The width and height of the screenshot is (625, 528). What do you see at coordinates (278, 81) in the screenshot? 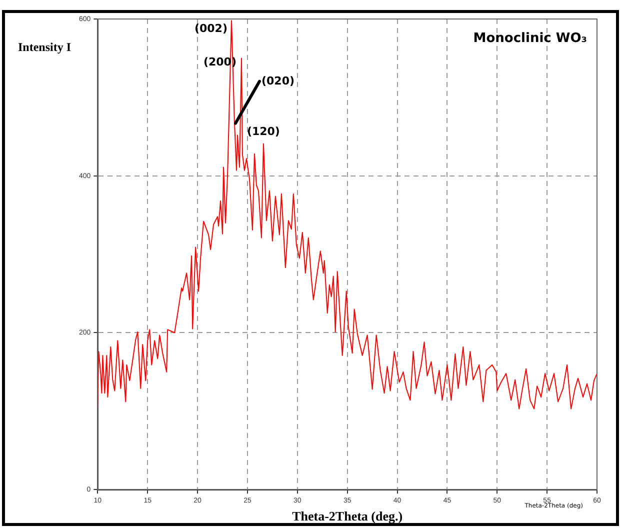
I see `annotation: (020)` at bounding box center [278, 81].